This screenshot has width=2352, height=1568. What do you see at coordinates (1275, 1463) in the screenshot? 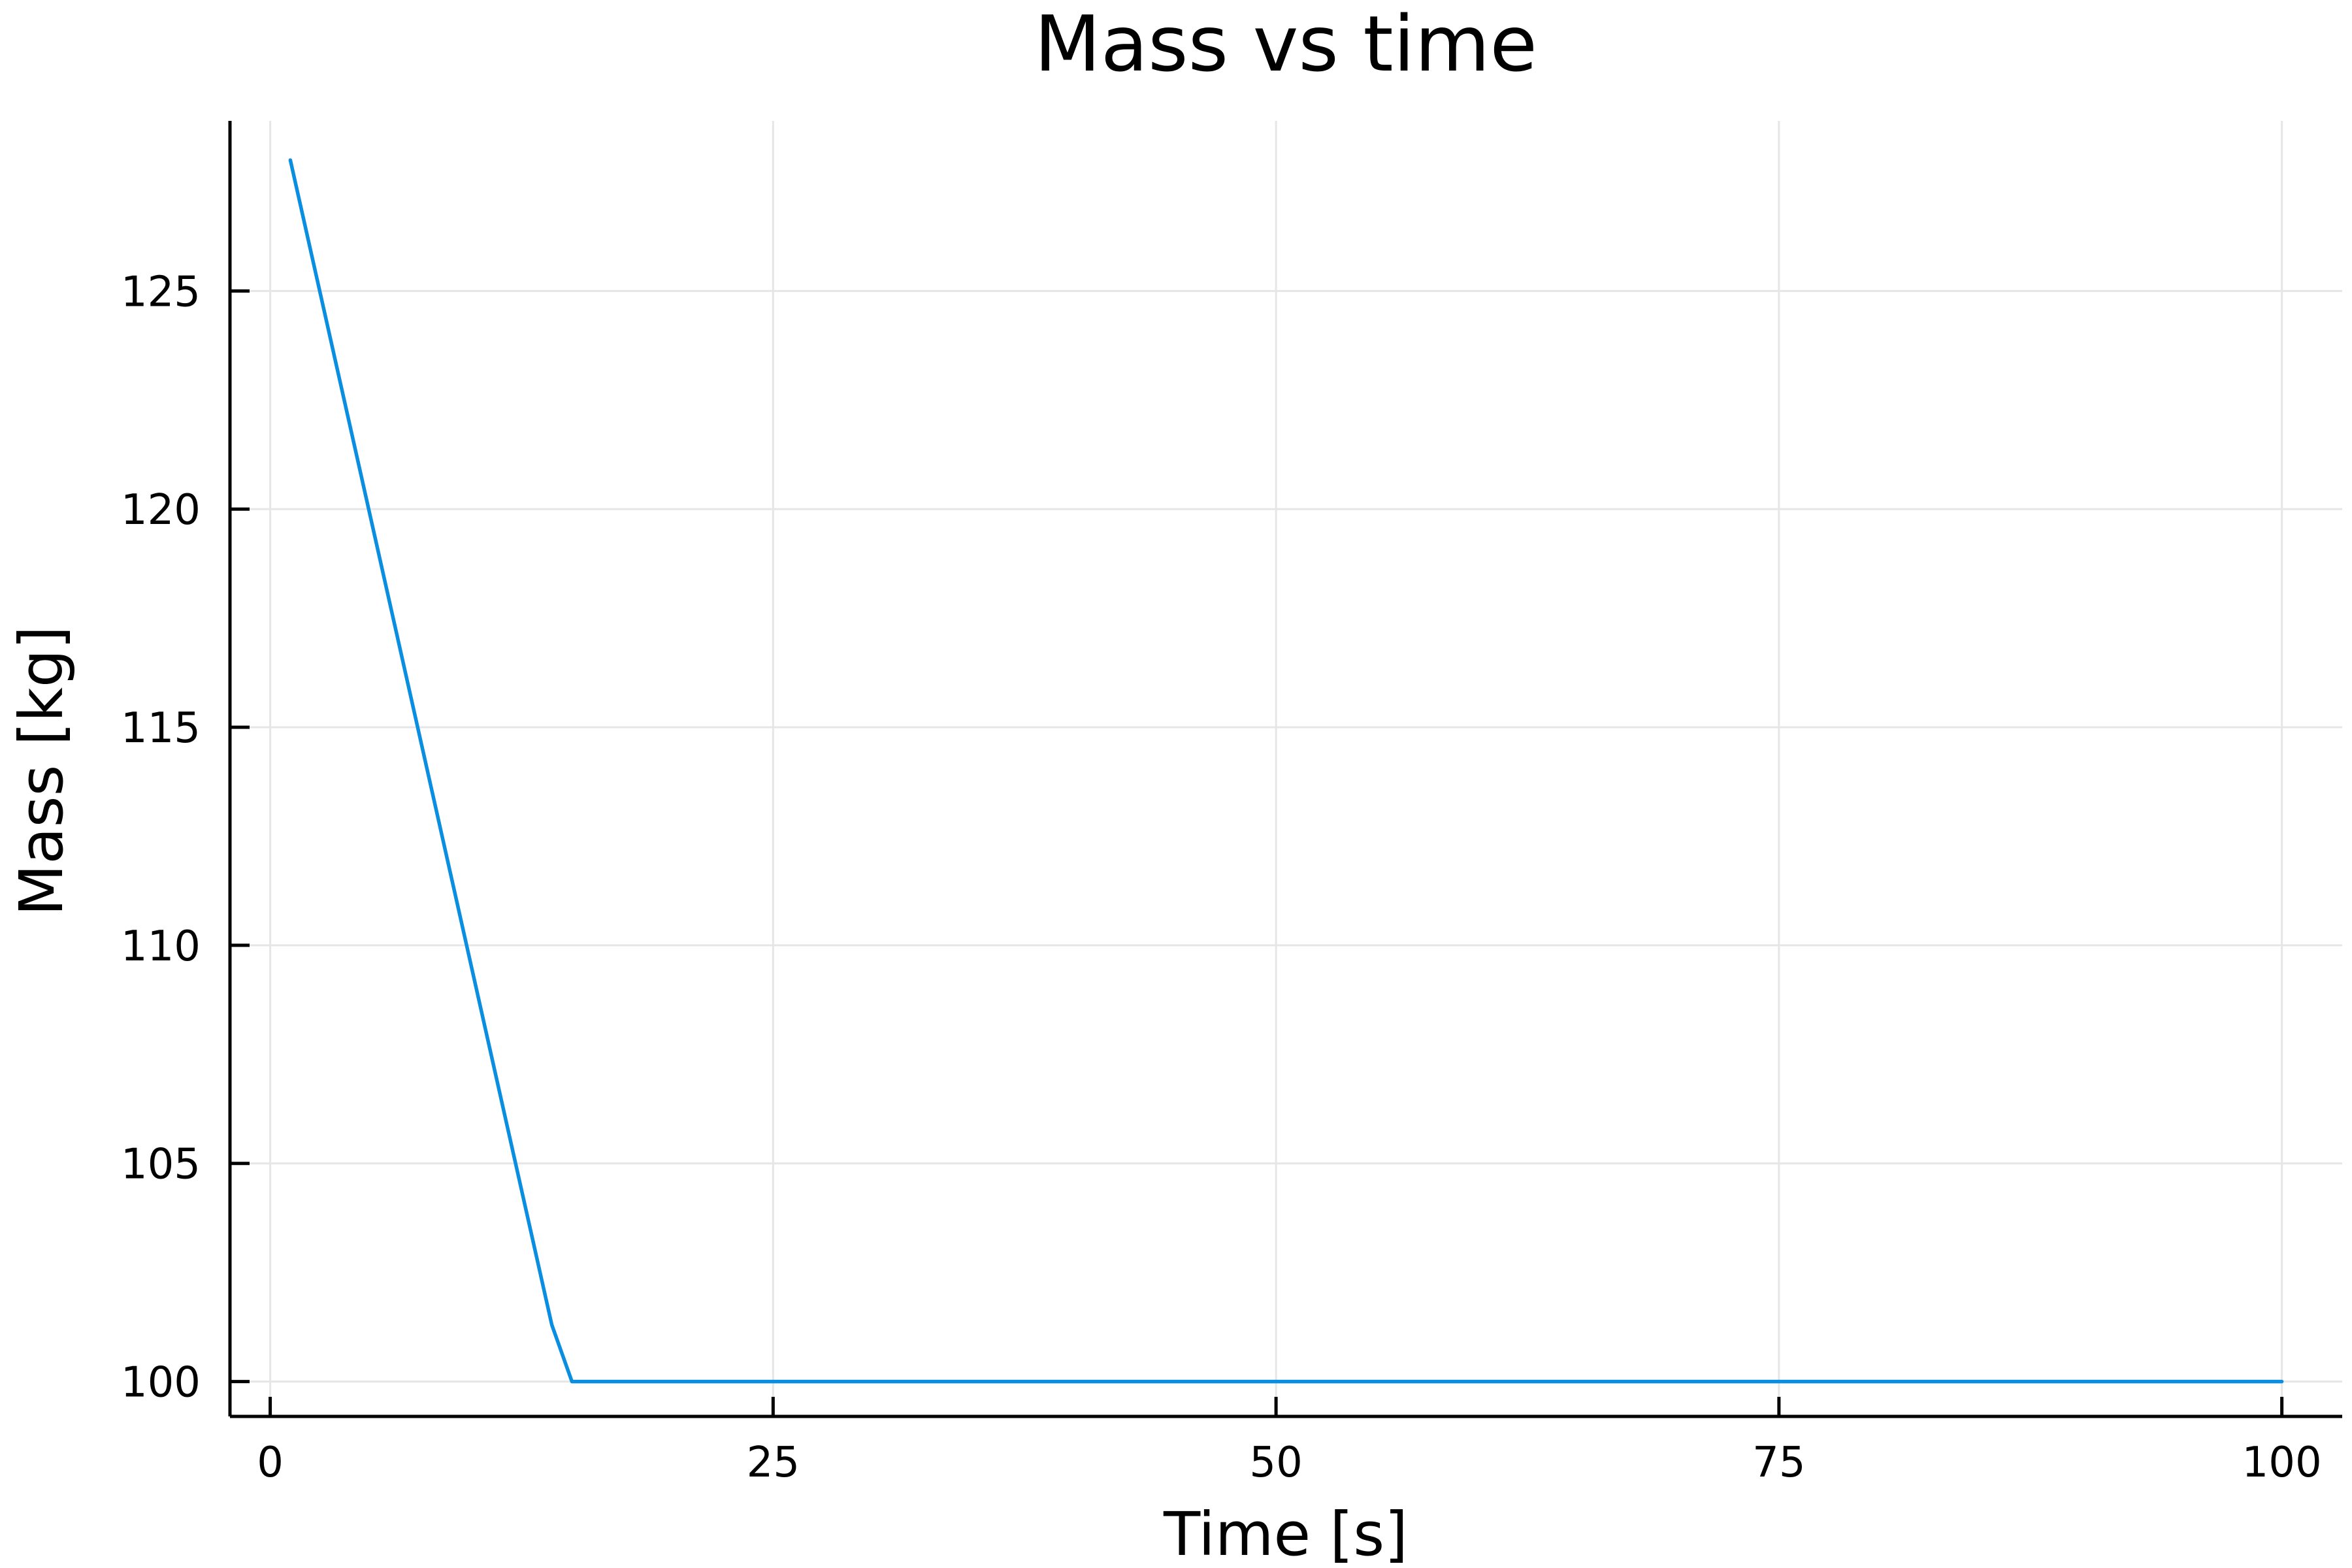
I see `x-tick-label: 50` at bounding box center [1275, 1463].